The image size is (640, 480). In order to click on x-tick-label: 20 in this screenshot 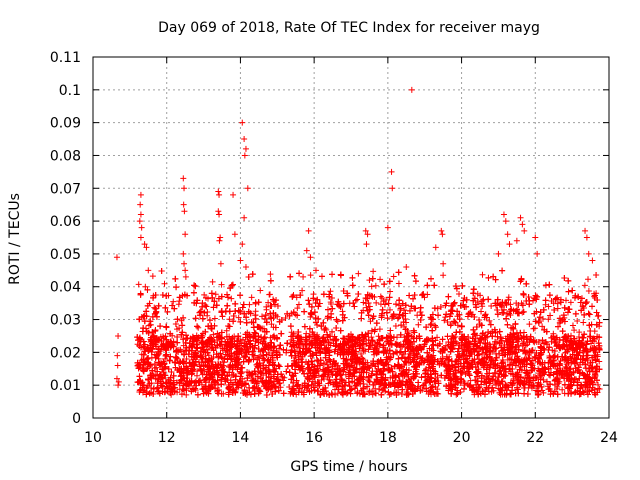, I will do `click(462, 438)`.